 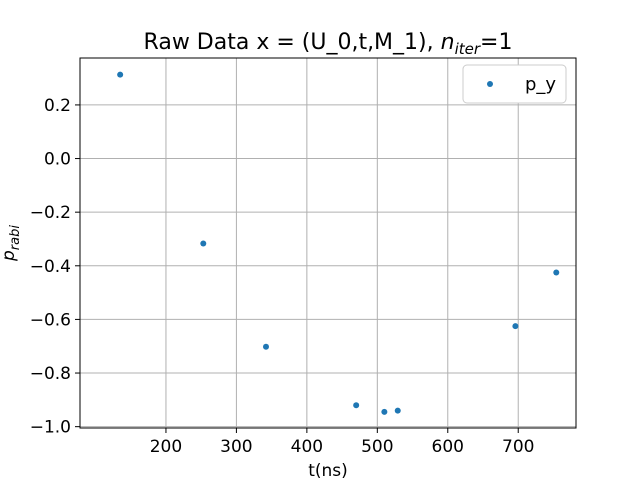 What do you see at coordinates (9, 256) in the screenshot?
I see `y-axis-label-main: p` at bounding box center [9, 256].